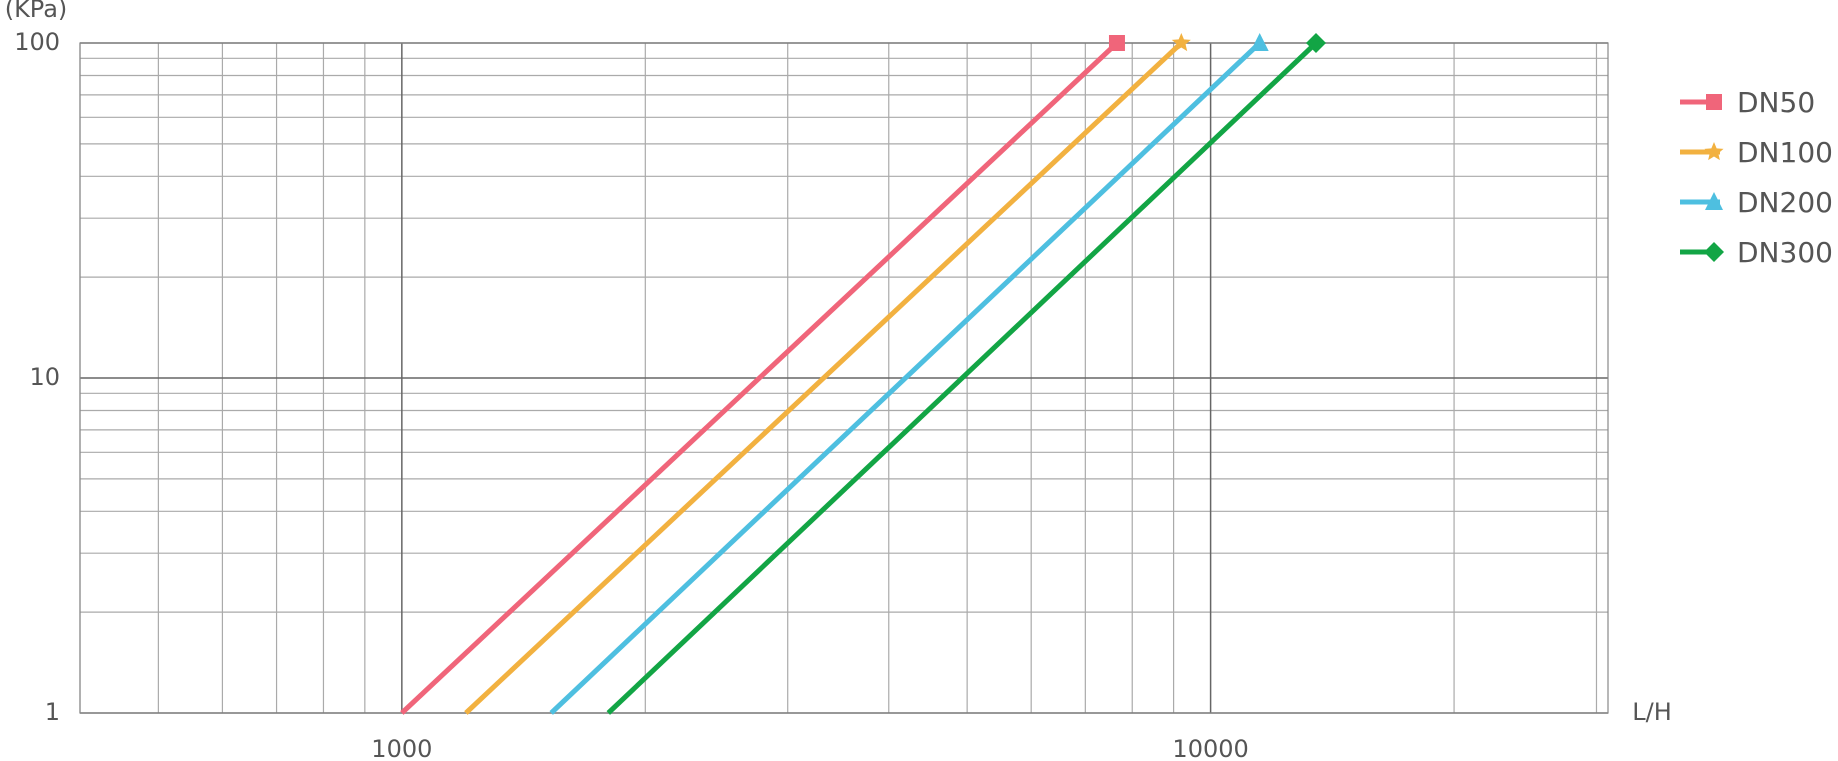 Image resolution: width=1838 pixels, height=761 pixels. What do you see at coordinates (1785, 152) in the screenshot?
I see `legend-label: DN100` at bounding box center [1785, 152].